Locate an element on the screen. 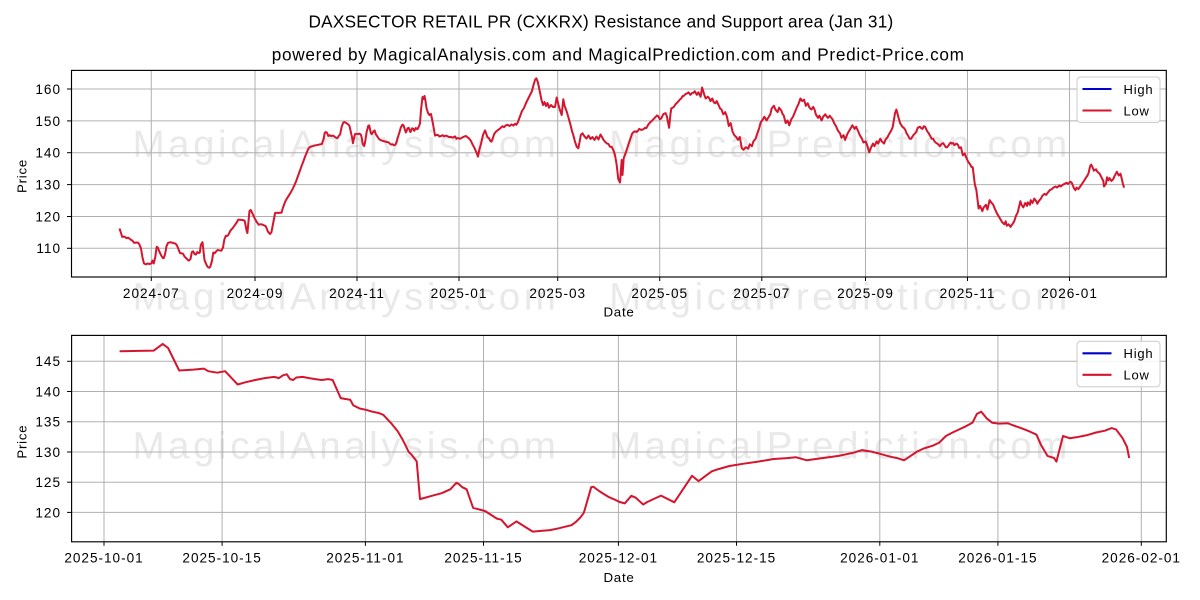  svg-text: 150 is located at coordinates (48, 121).